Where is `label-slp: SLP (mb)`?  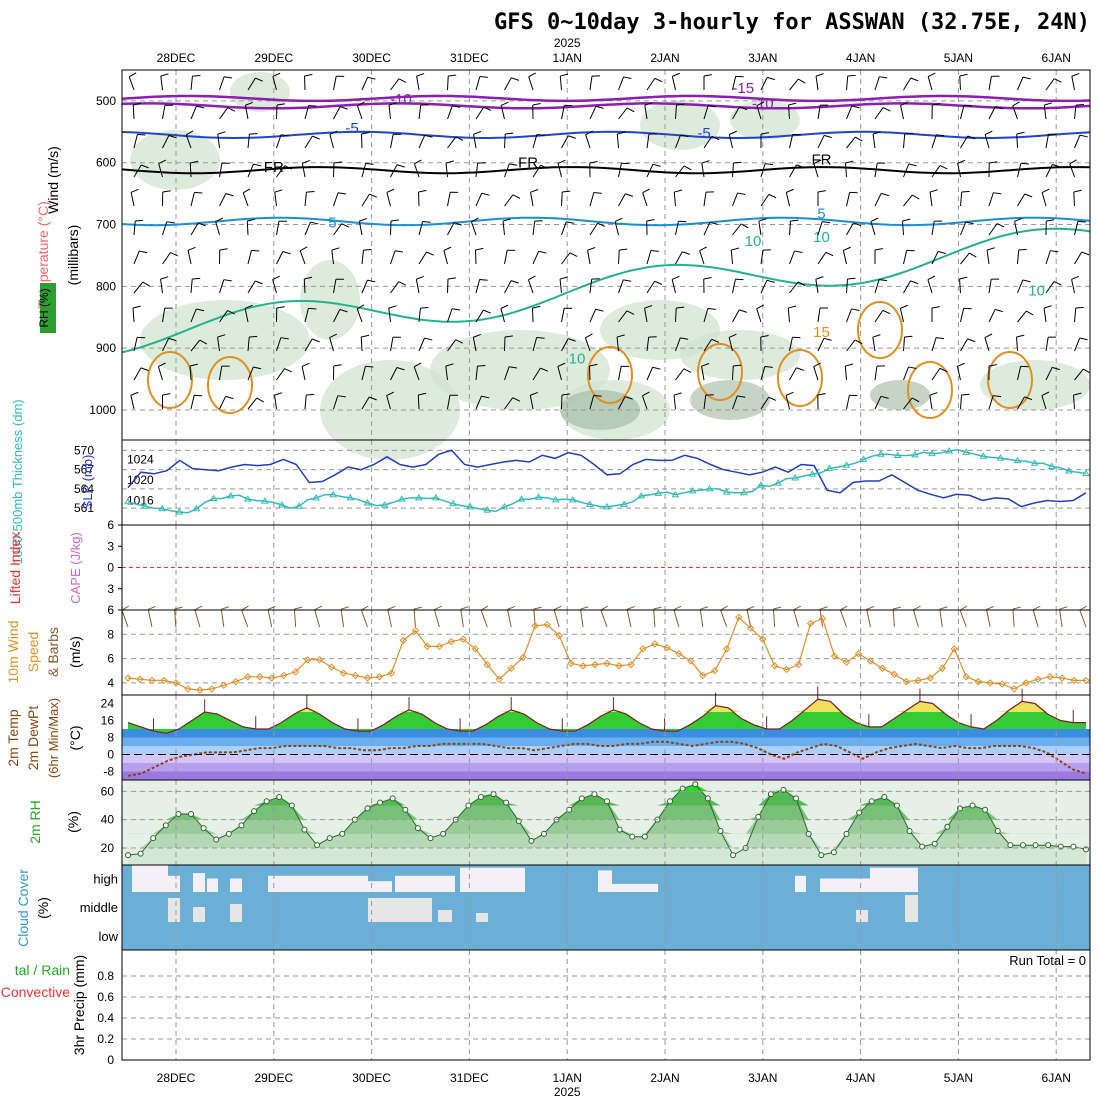 label-slp: SLP (mb) is located at coordinates (87, 482).